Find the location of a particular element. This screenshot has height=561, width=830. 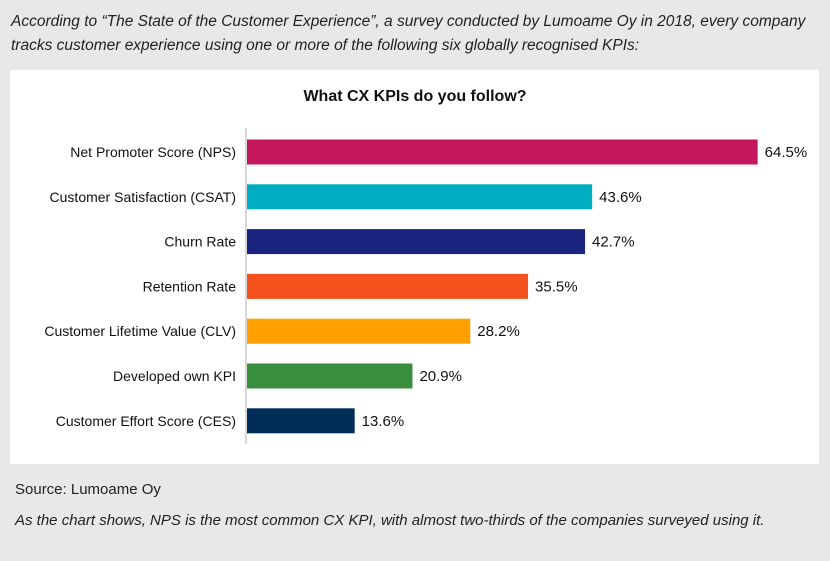

source-text: Source: Lumoame Oy is located at coordinates (88, 489).